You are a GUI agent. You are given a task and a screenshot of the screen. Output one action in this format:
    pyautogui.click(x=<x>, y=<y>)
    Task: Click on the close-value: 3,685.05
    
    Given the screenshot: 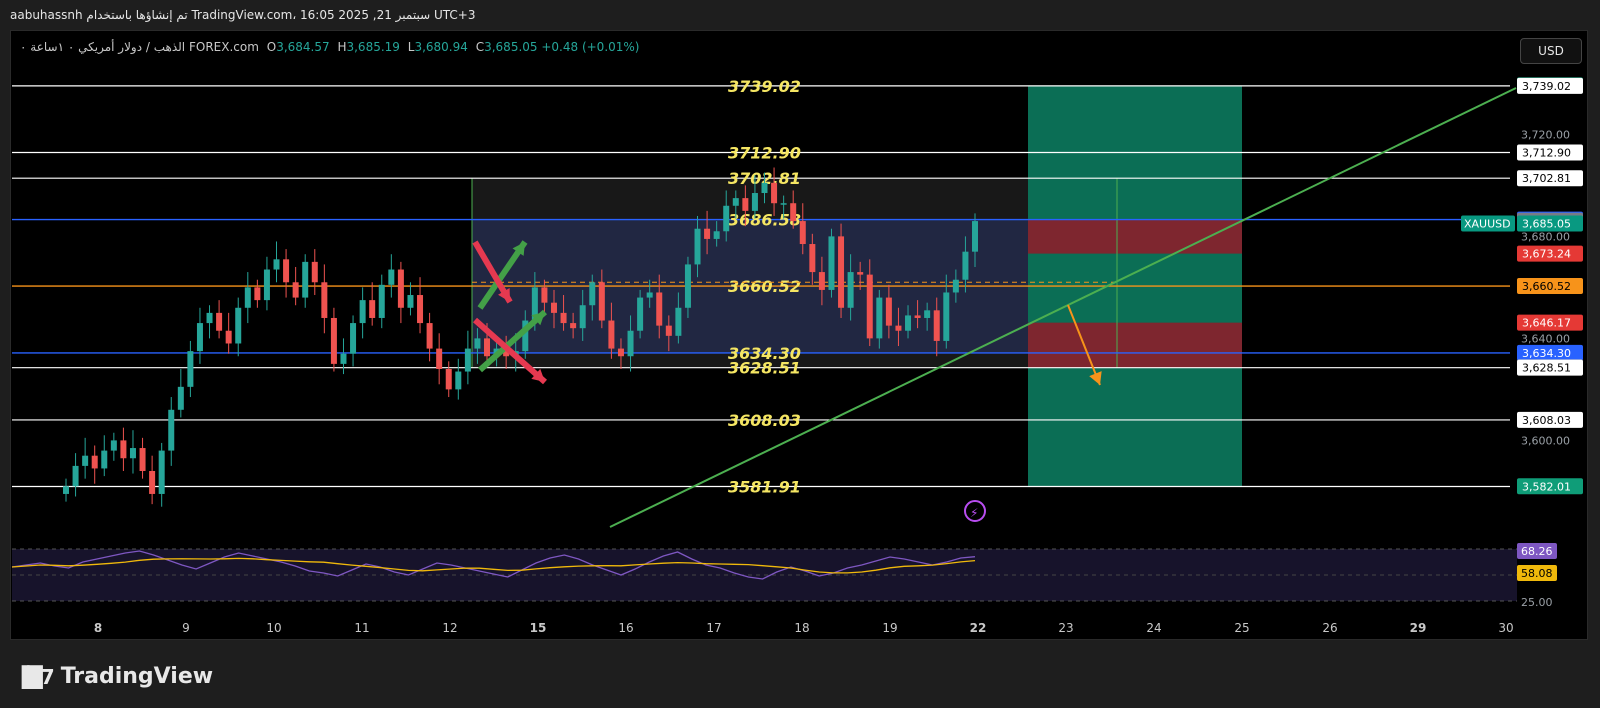 What is the action you would take?
    pyautogui.click(x=511, y=47)
    